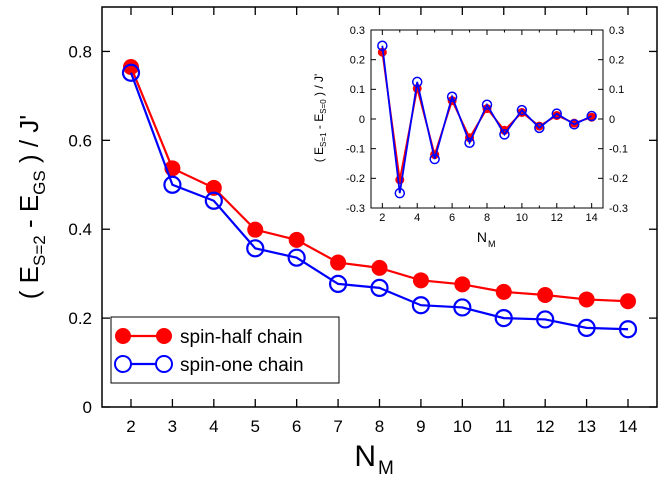 The width and height of the screenshot is (664, 480). I want to click on inset-series, so click(487, 119).